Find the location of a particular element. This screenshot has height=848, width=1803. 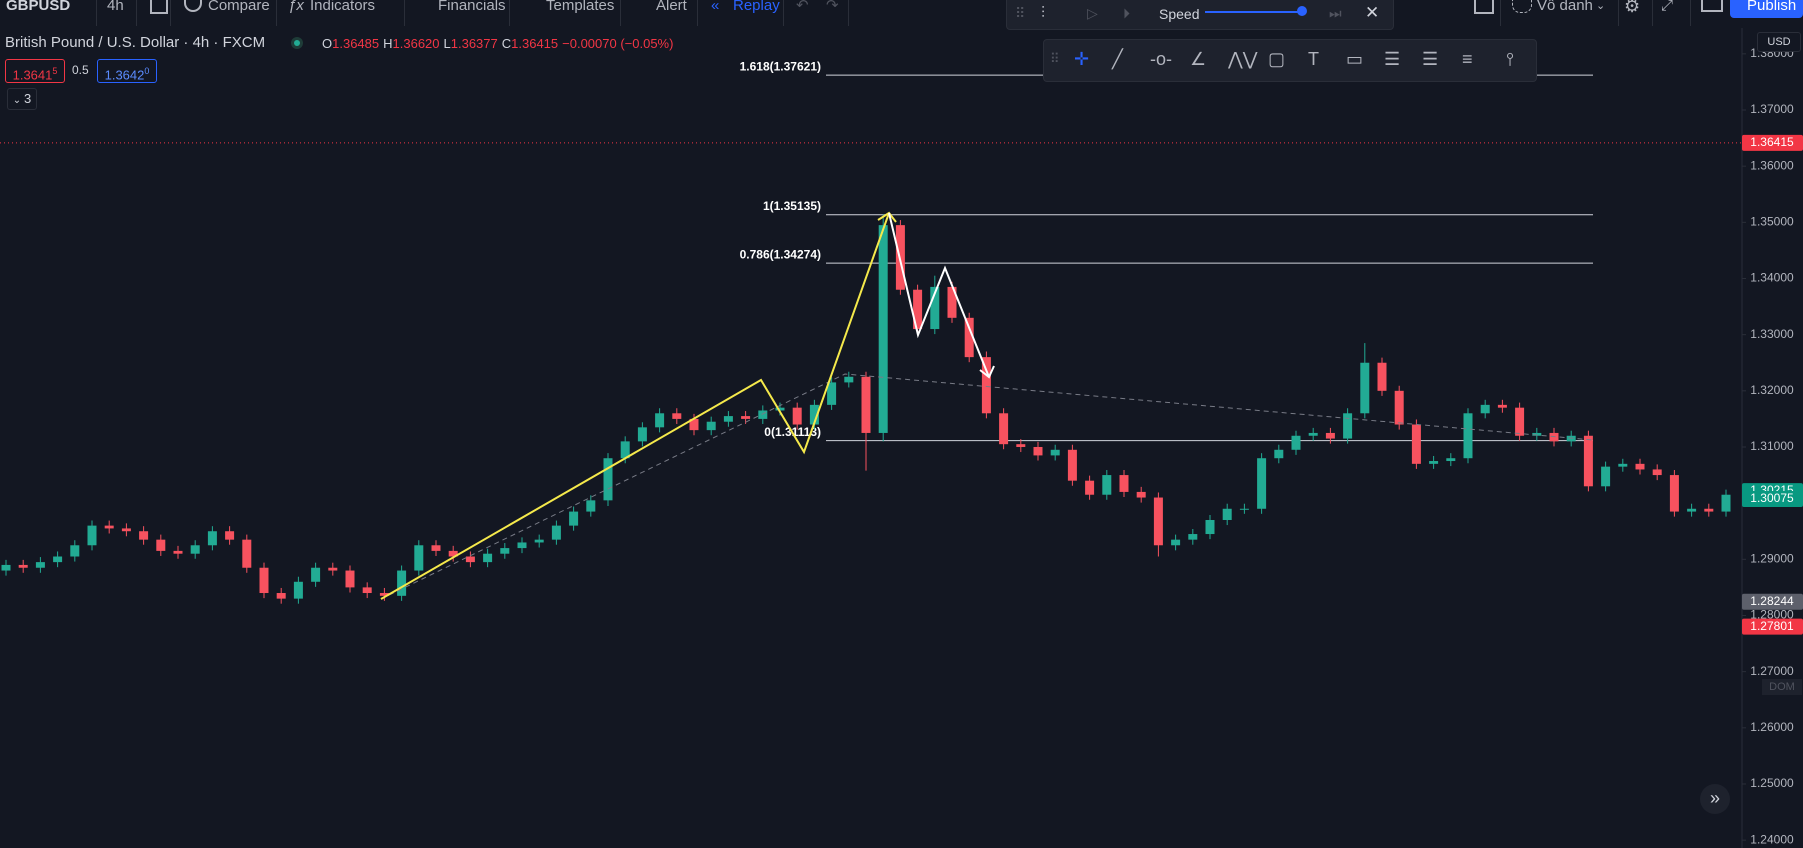

zigzag-white is located at coordinates (939, 295).